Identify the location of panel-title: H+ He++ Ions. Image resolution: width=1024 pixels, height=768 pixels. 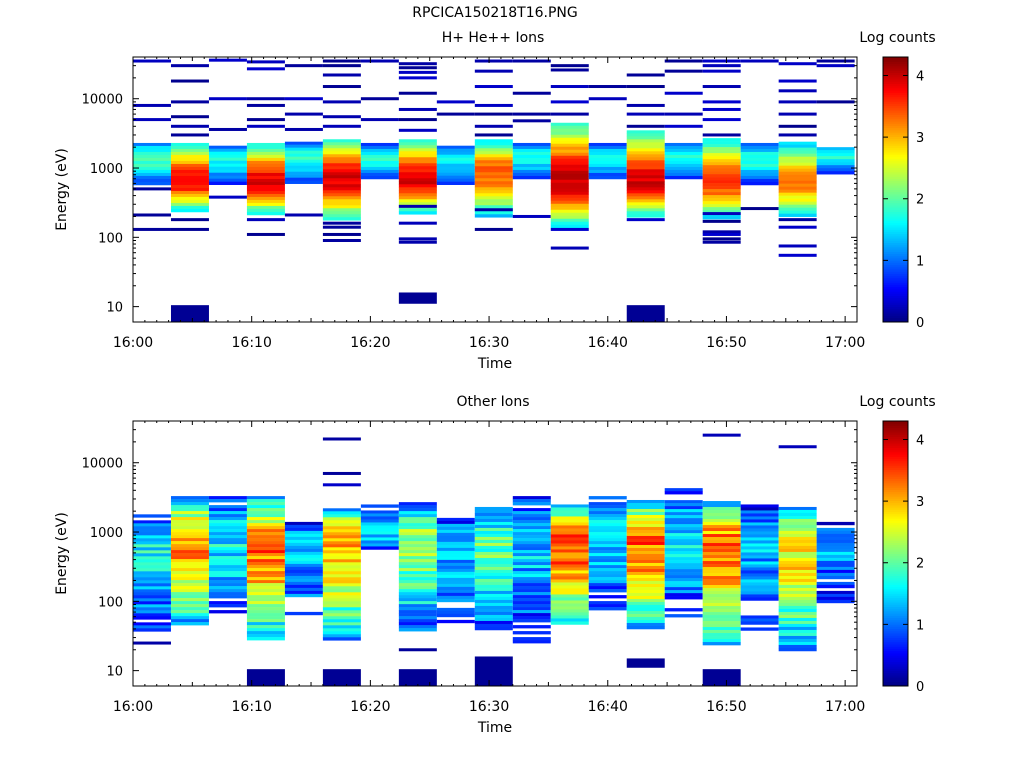
(493, 38).